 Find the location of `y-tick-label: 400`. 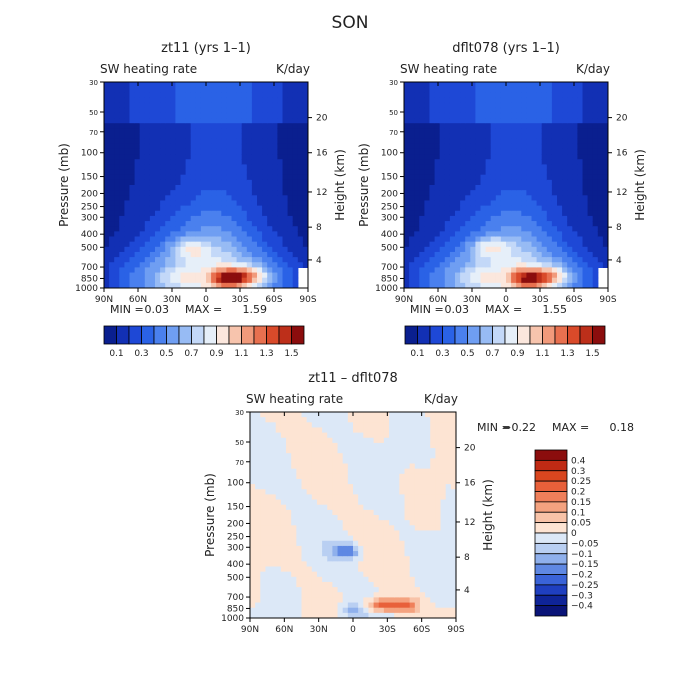

y-tick-label: 400 is located at coordinates (389, 235).